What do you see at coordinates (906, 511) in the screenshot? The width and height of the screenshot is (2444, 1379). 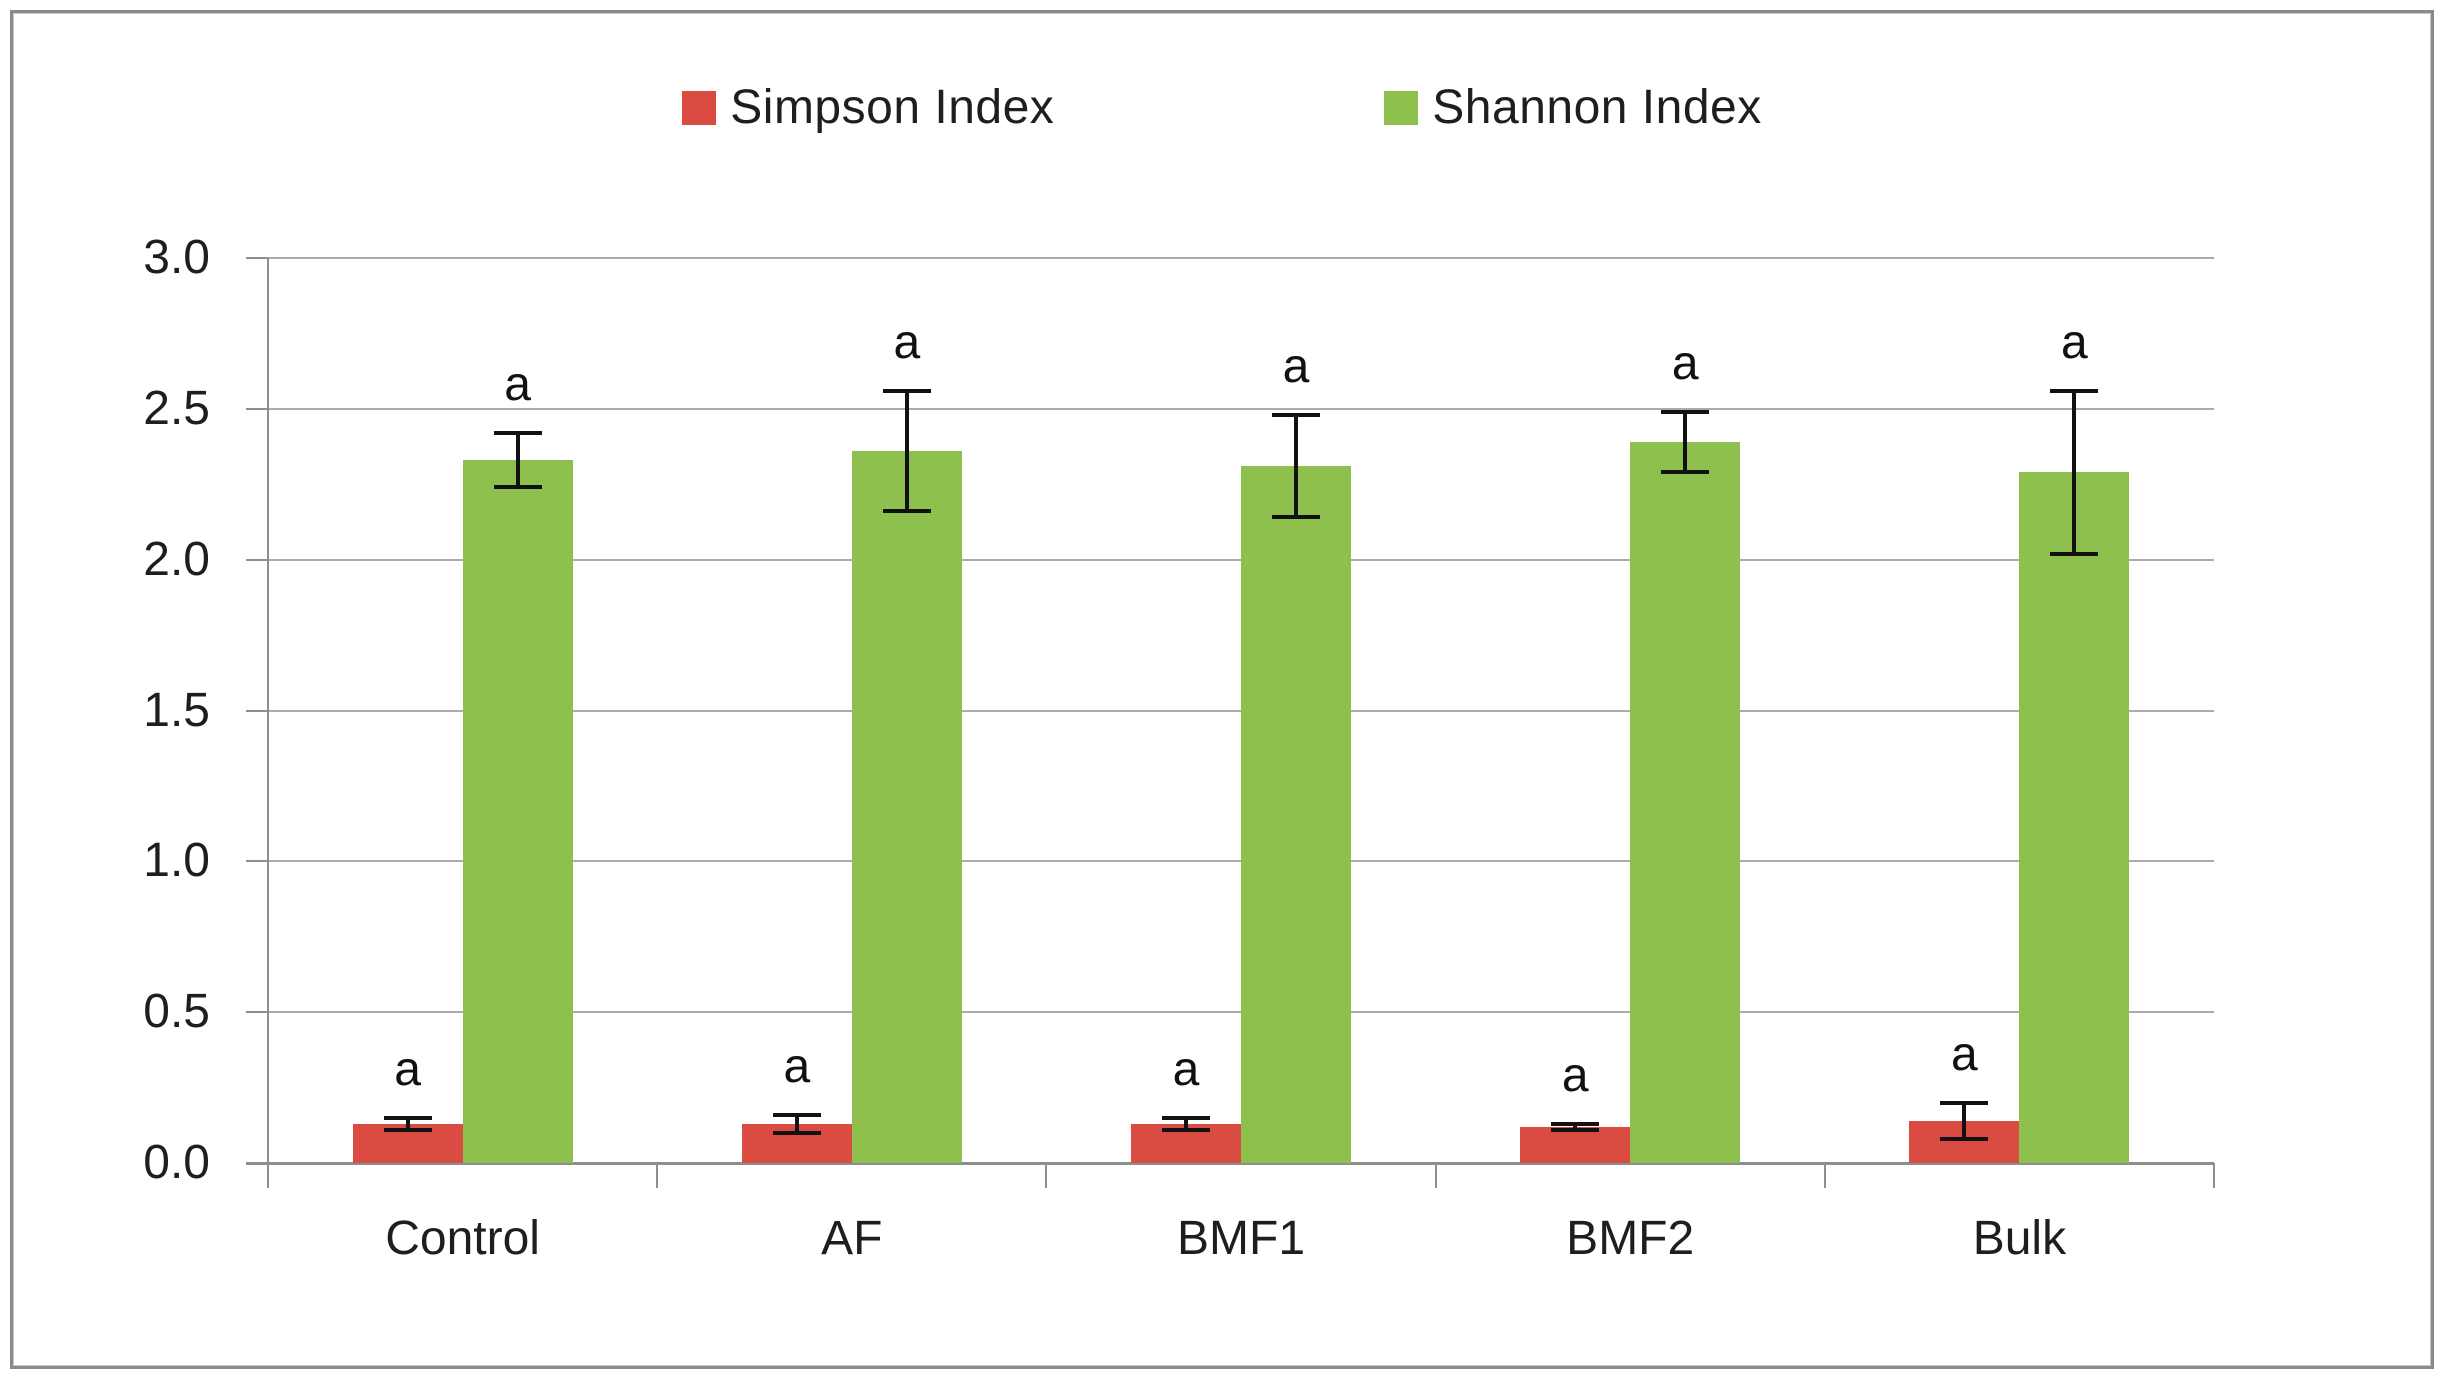 I see `error-bar-cap-bottom-shannon-af` at bounding box center [906, 511].